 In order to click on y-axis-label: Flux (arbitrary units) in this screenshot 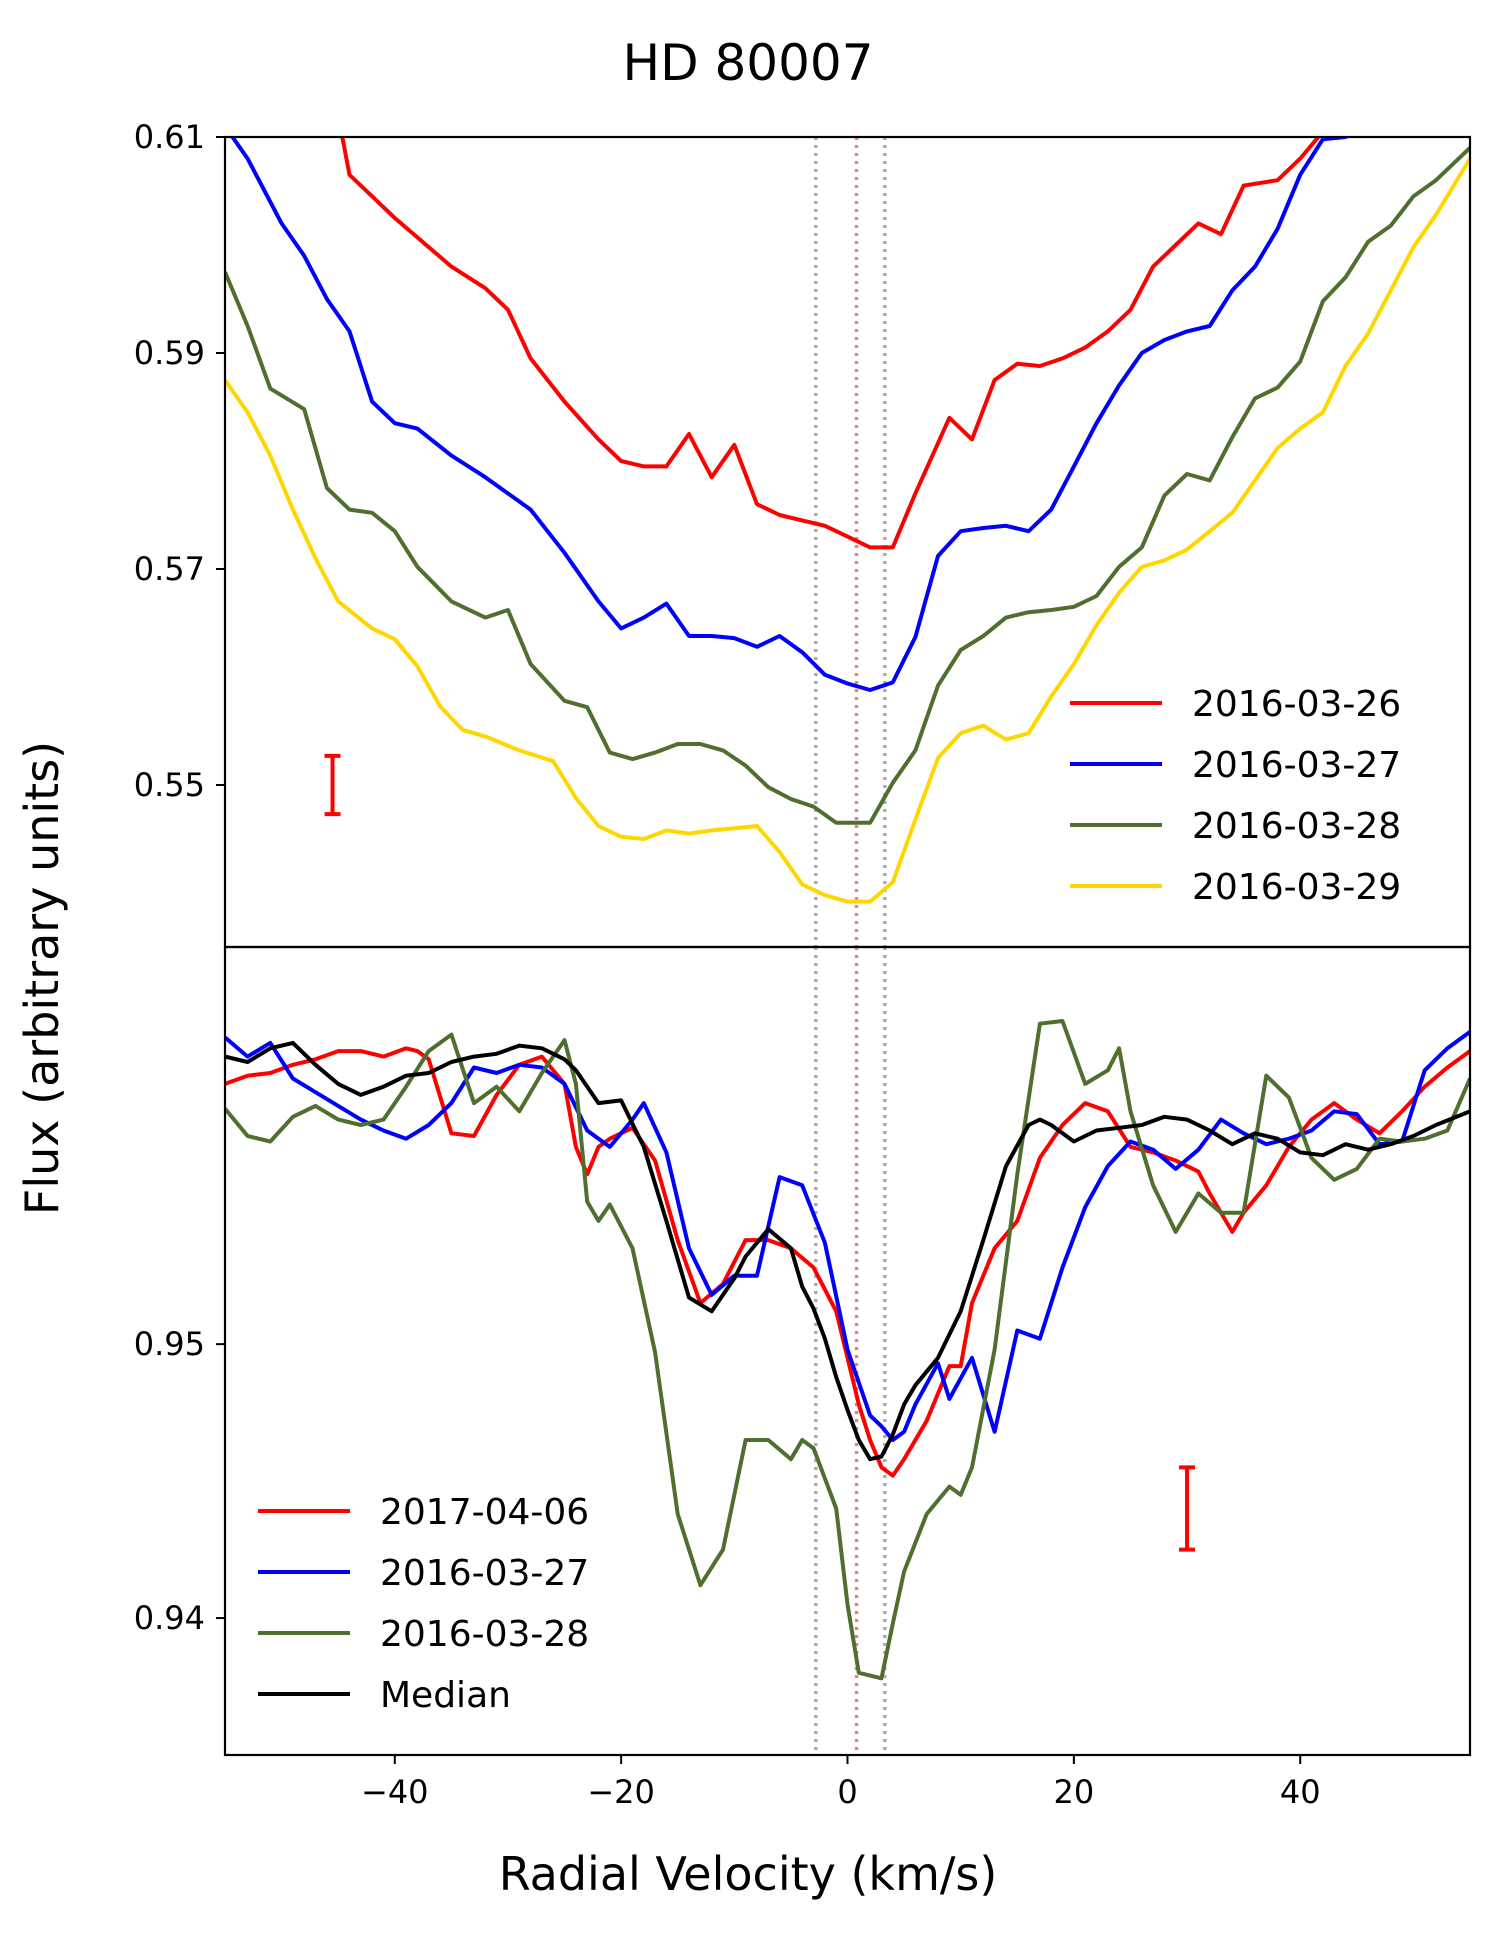, I will do `click(42, 978)`.